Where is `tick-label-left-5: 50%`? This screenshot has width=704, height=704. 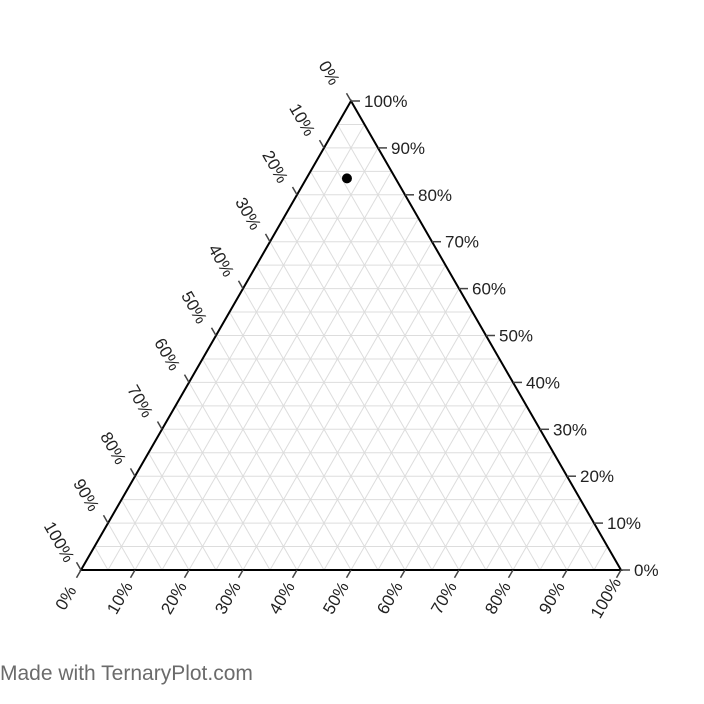 tick-label-left-5: 50% is located at coordinates (193, 307).